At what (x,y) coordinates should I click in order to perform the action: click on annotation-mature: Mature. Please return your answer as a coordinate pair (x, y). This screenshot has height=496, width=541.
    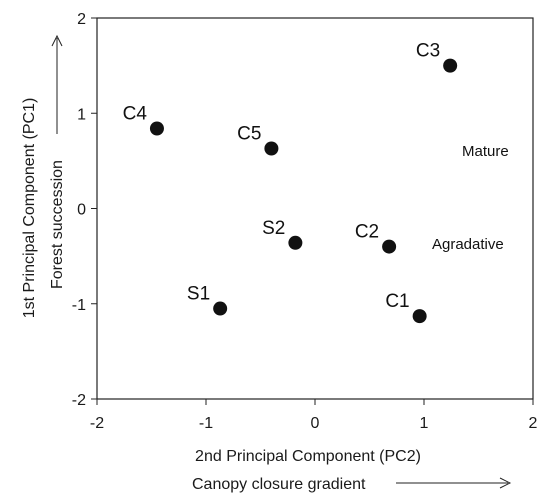
    Looking at the image, I should click on (485, 151).